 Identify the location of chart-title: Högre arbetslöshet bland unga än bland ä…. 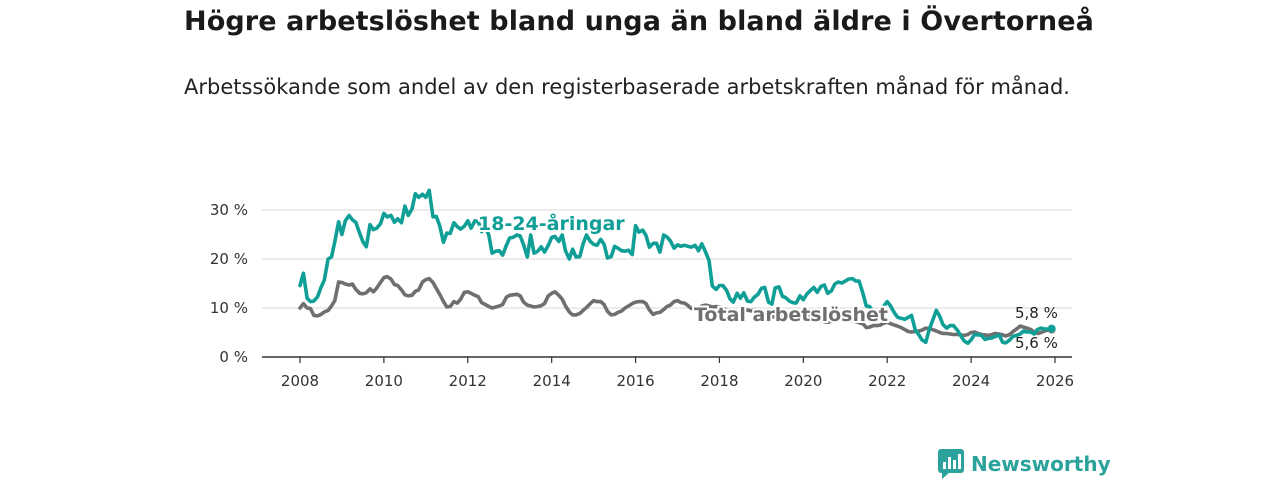
(639, 21).